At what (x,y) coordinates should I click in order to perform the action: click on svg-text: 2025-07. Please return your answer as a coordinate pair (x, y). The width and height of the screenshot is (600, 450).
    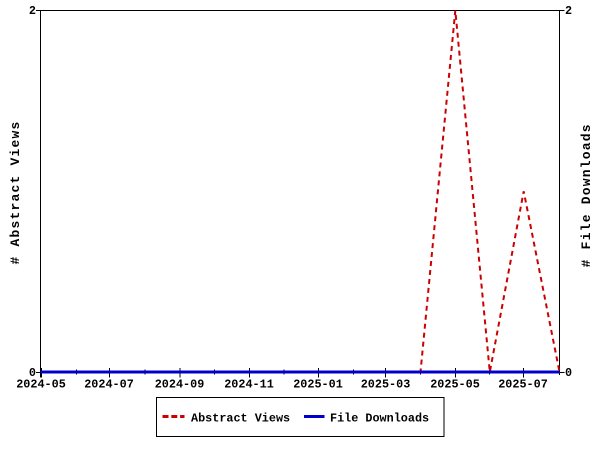
    Looking at the image, I should click on (523, 385).